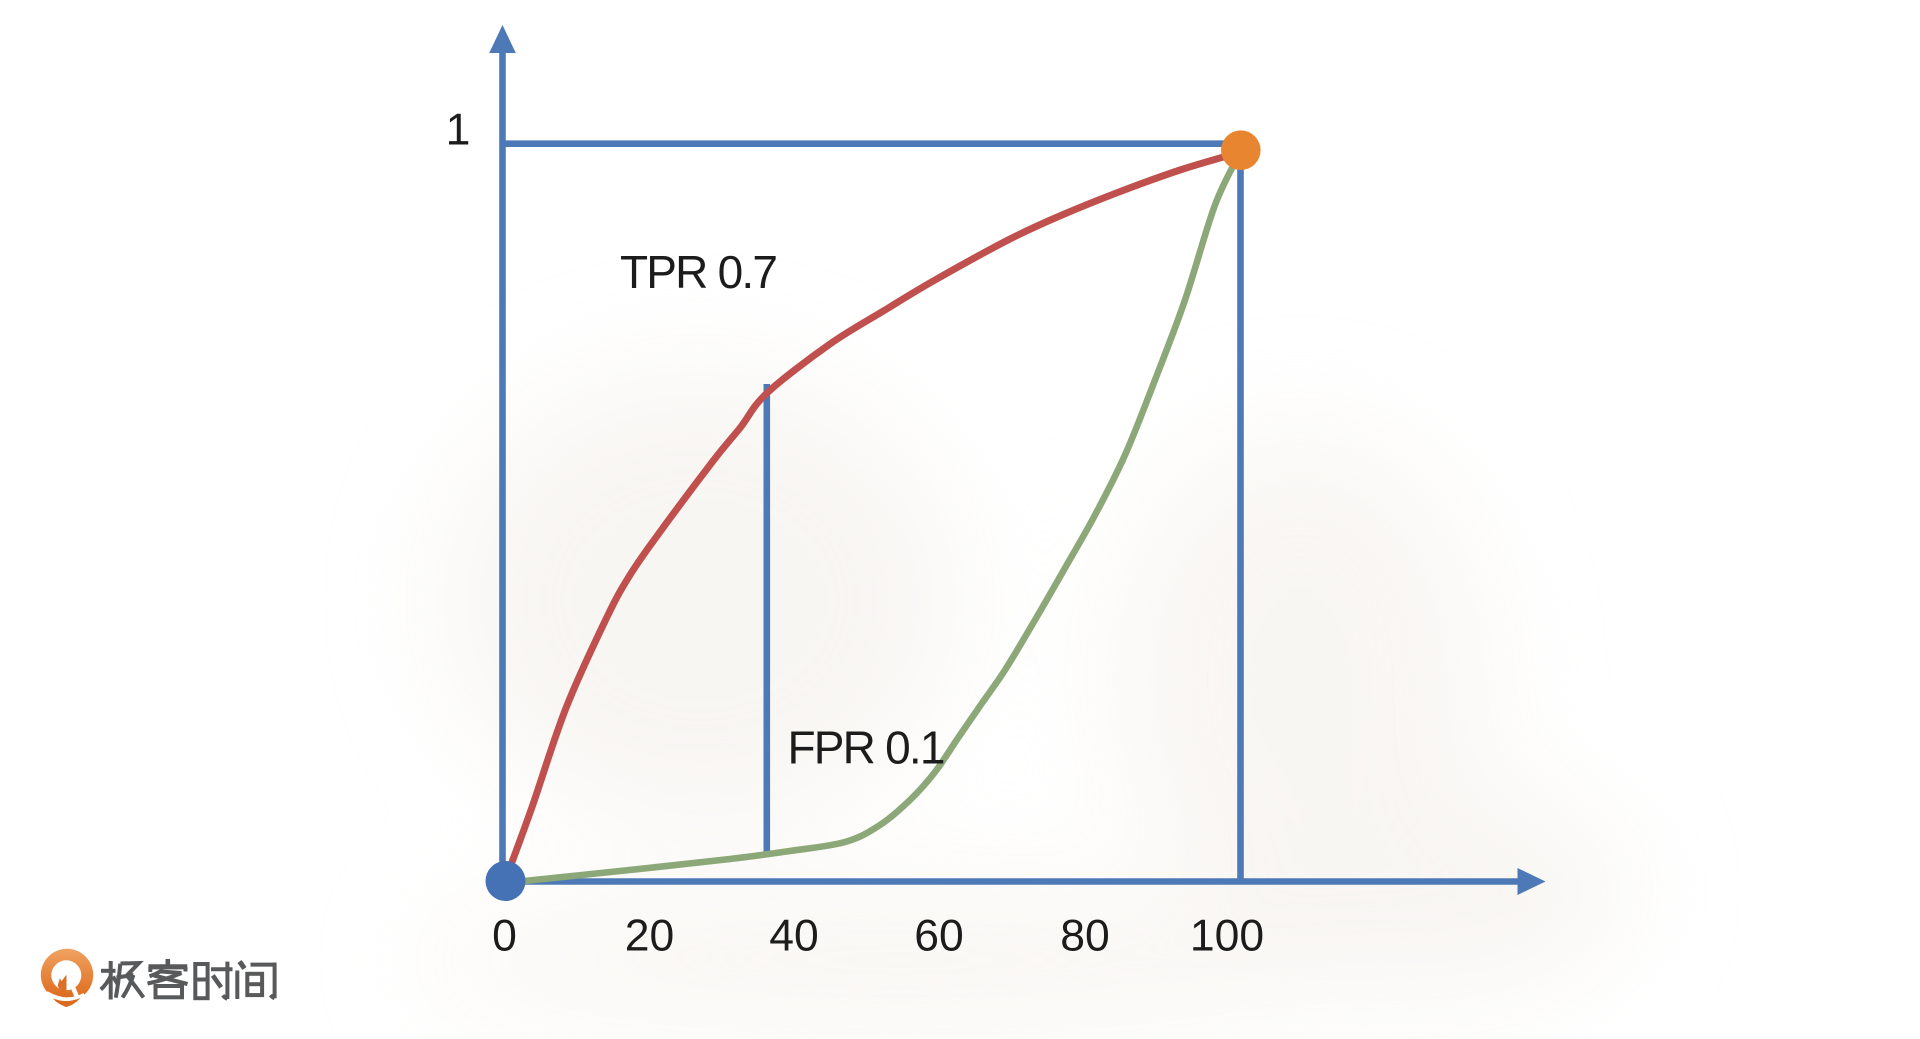  I want to click on svg-text: 60, so click(939, 936).